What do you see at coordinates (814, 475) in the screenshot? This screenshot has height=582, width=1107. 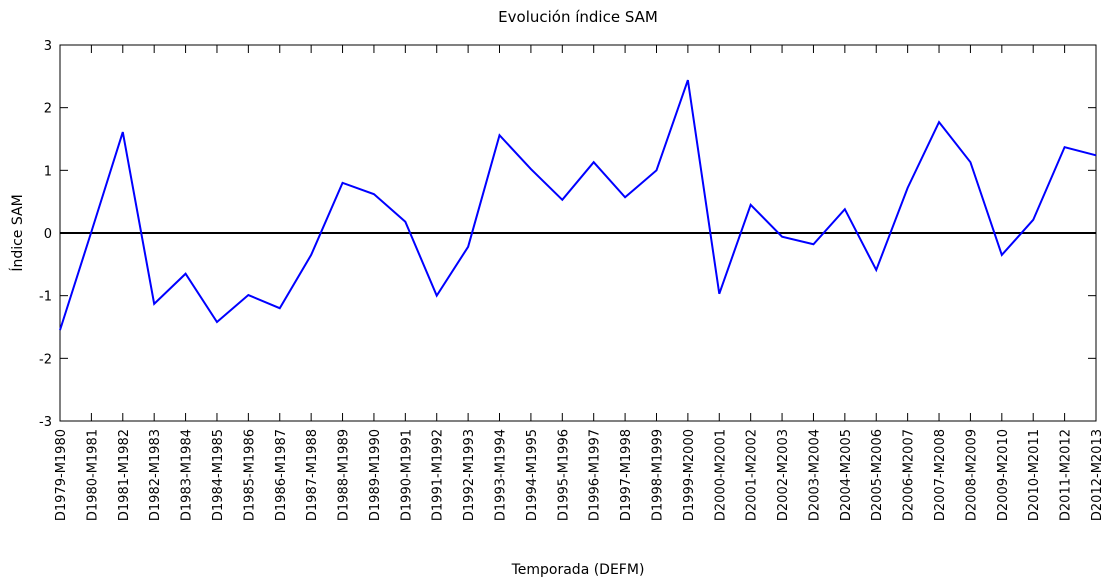 I see `x-tick-label: D2003-M2004` at bounding box center [814, 475].